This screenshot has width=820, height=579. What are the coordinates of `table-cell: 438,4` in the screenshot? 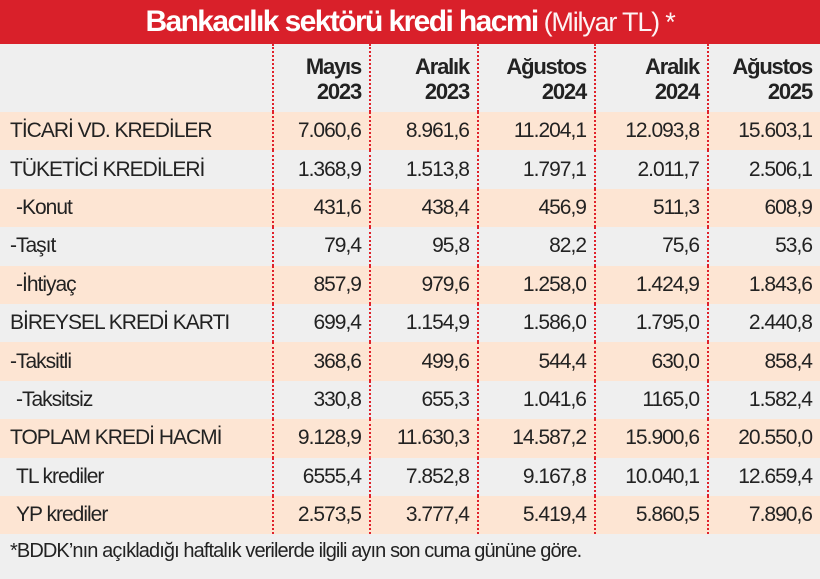 It's located at (423, 208).